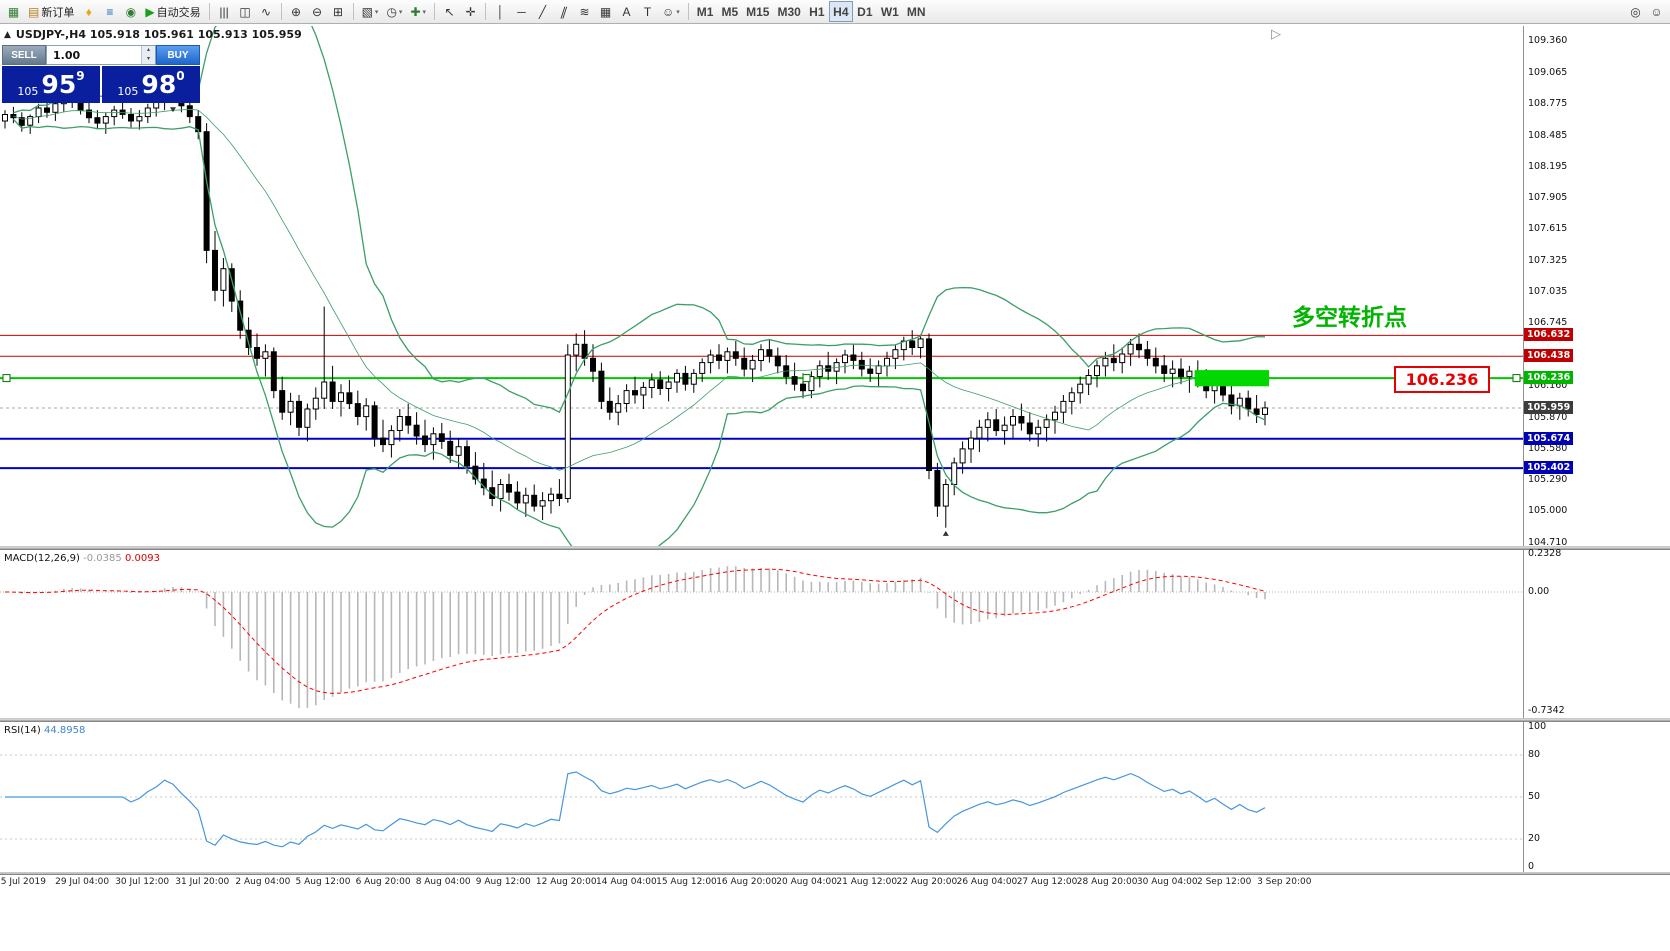 The height and width of the screenshot is (951, 1670). What do you see at coordinates (180, 76) in the screenshot?
I see `buy-price-sup: 0` at bounding box center [180, 76].